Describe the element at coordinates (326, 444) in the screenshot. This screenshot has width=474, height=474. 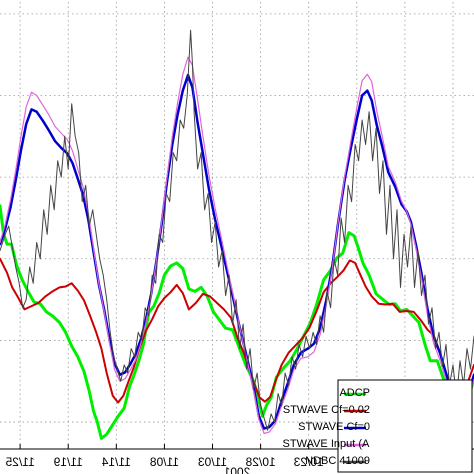
I see `legend-label-1: STWAVE Input (A` at that location.